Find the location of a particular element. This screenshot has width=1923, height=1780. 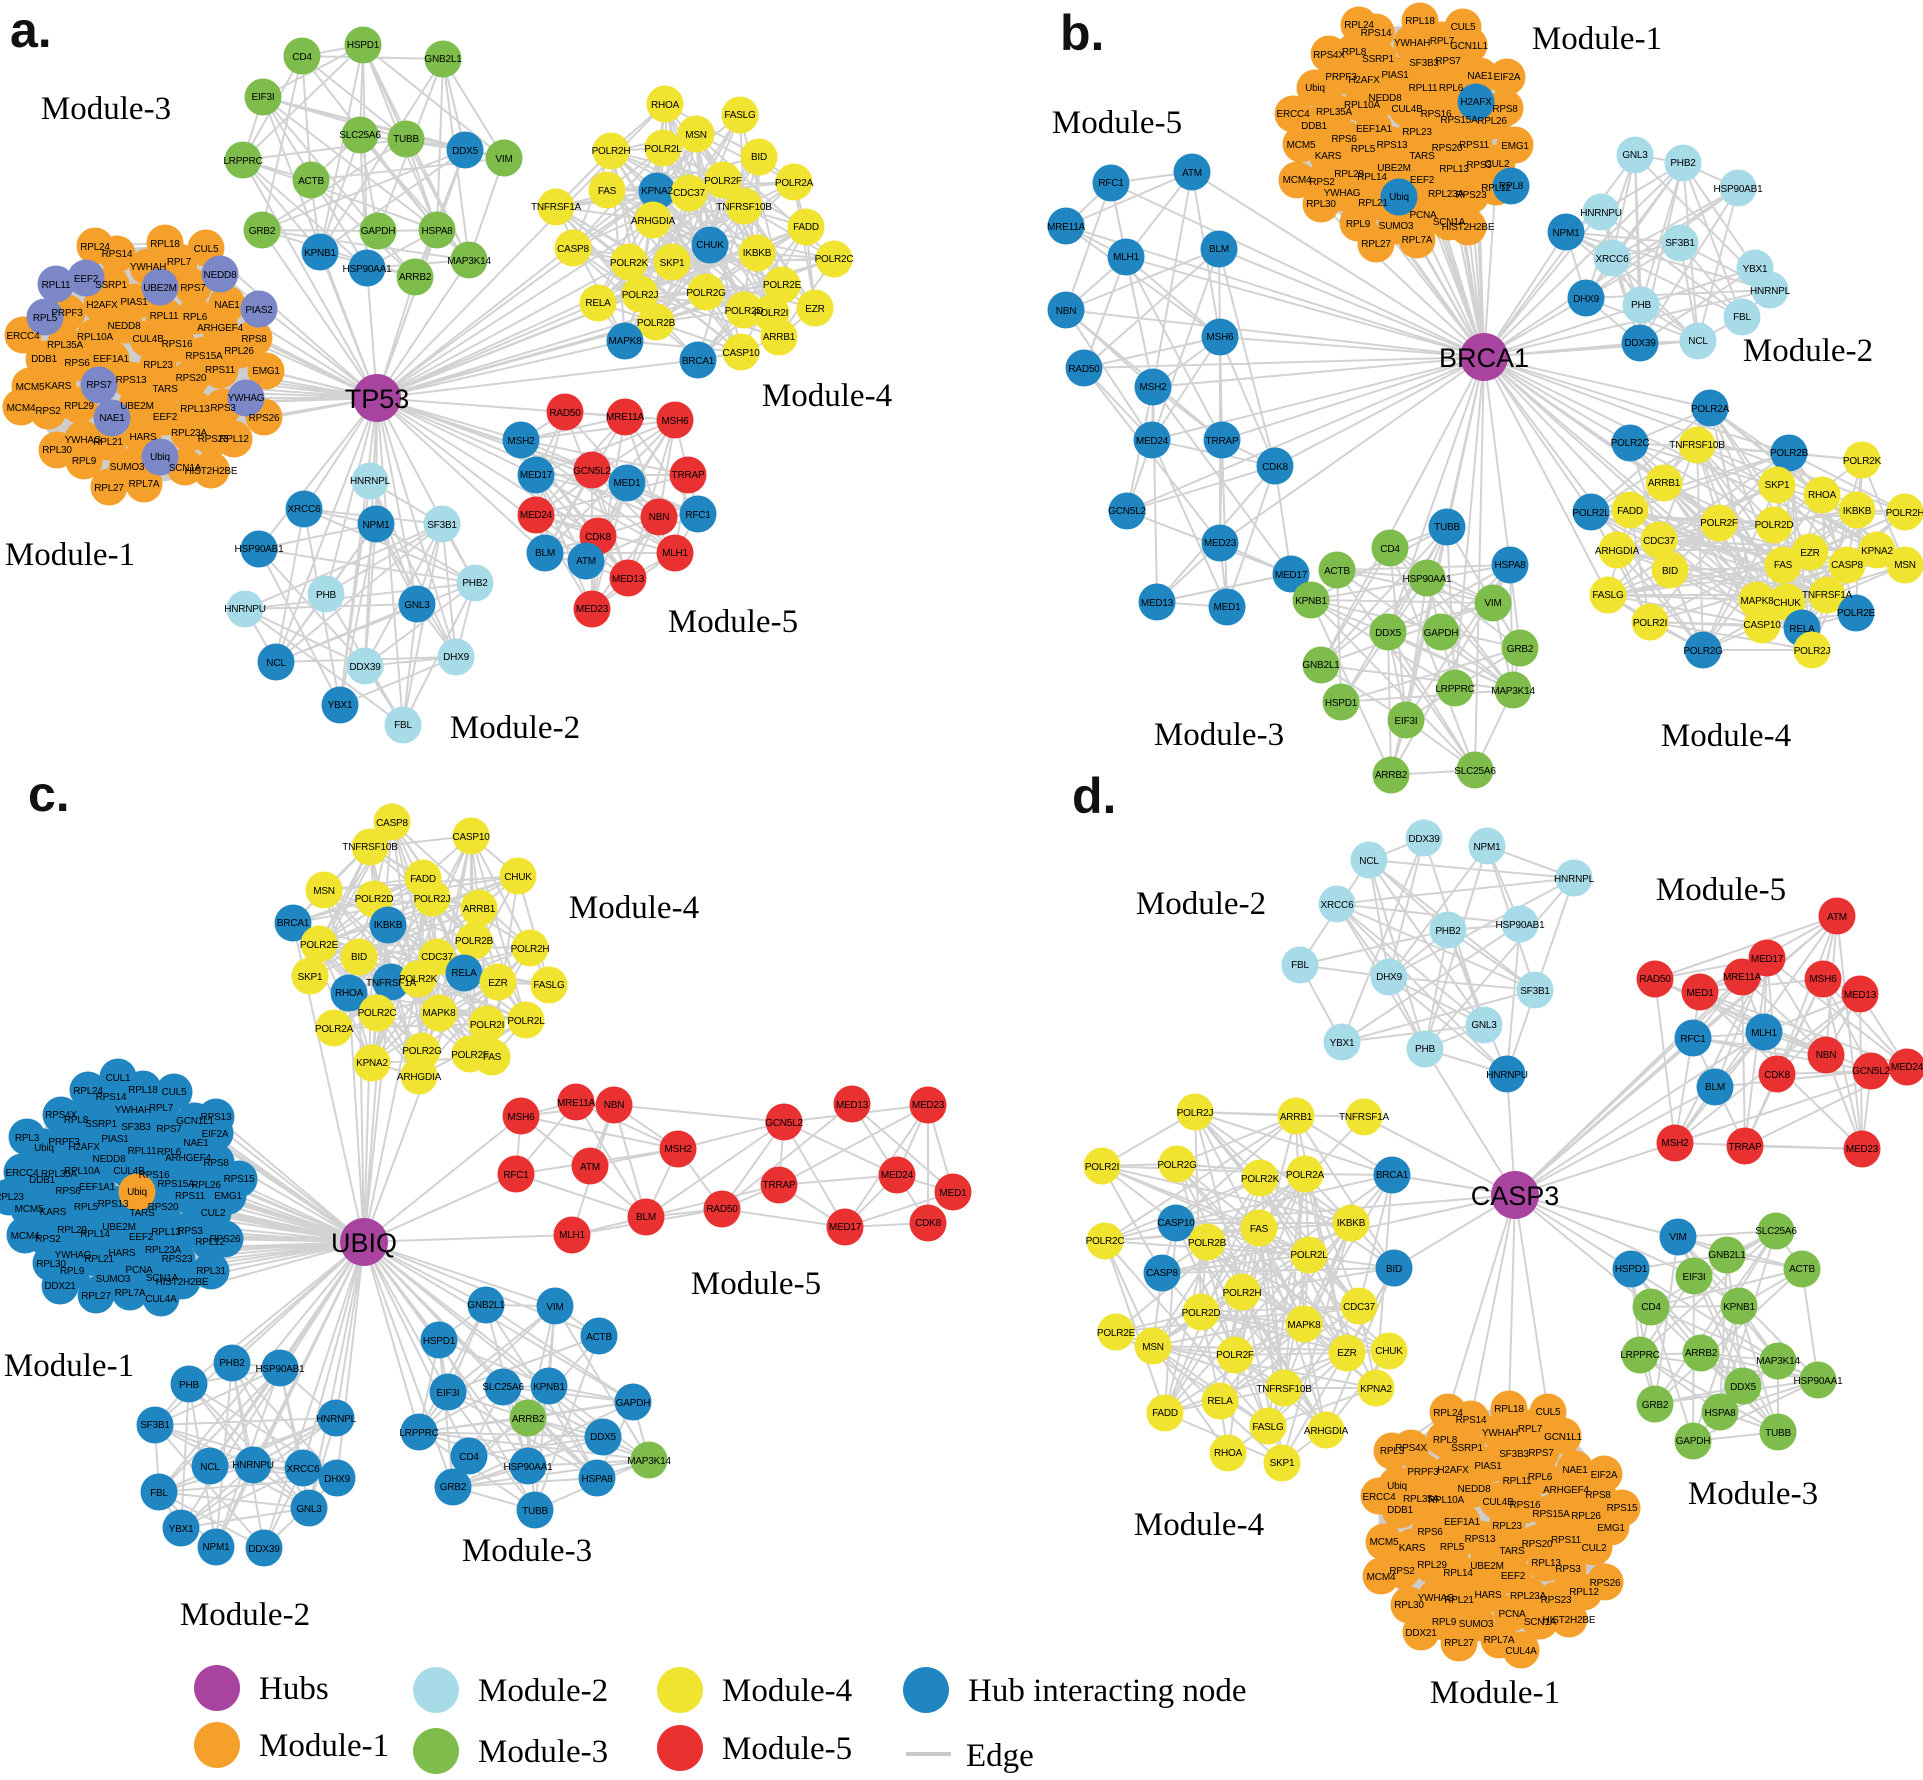

svg-text: BLM is located at coordinates (1219, 249).